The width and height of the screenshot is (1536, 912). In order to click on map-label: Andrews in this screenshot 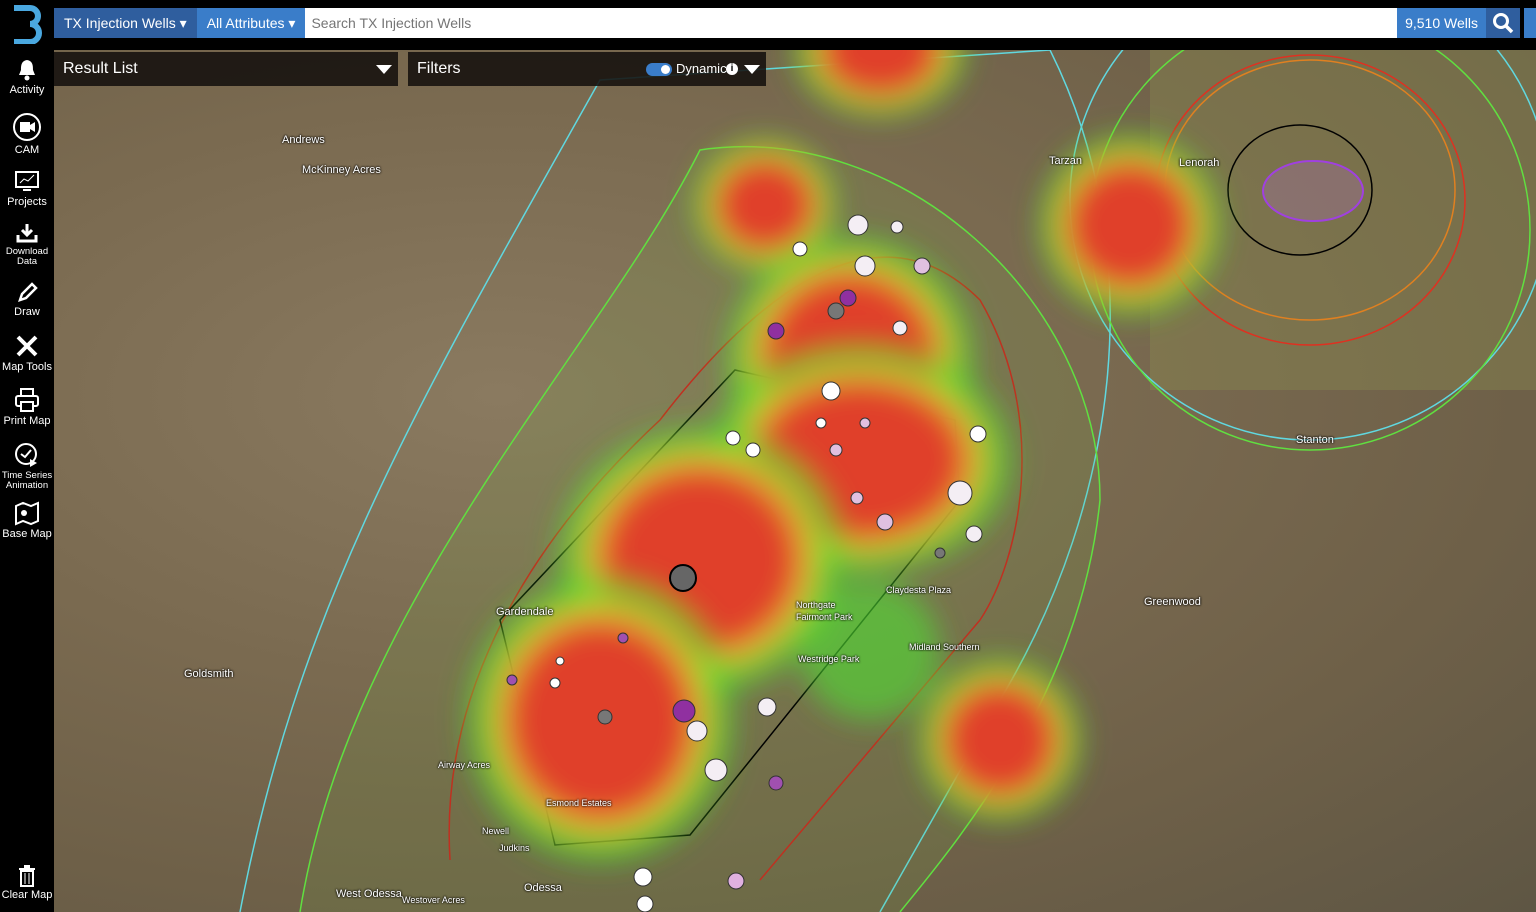, I will do `click(303, 140)`.